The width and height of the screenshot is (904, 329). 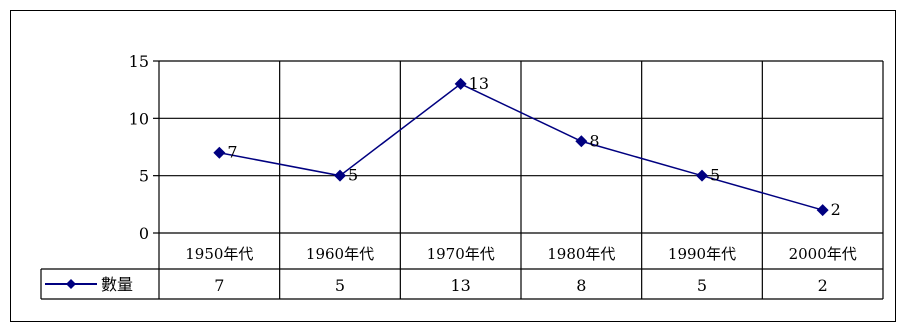 I want to click on x-tick-label: 1960年代, so click(x=340, y=254).